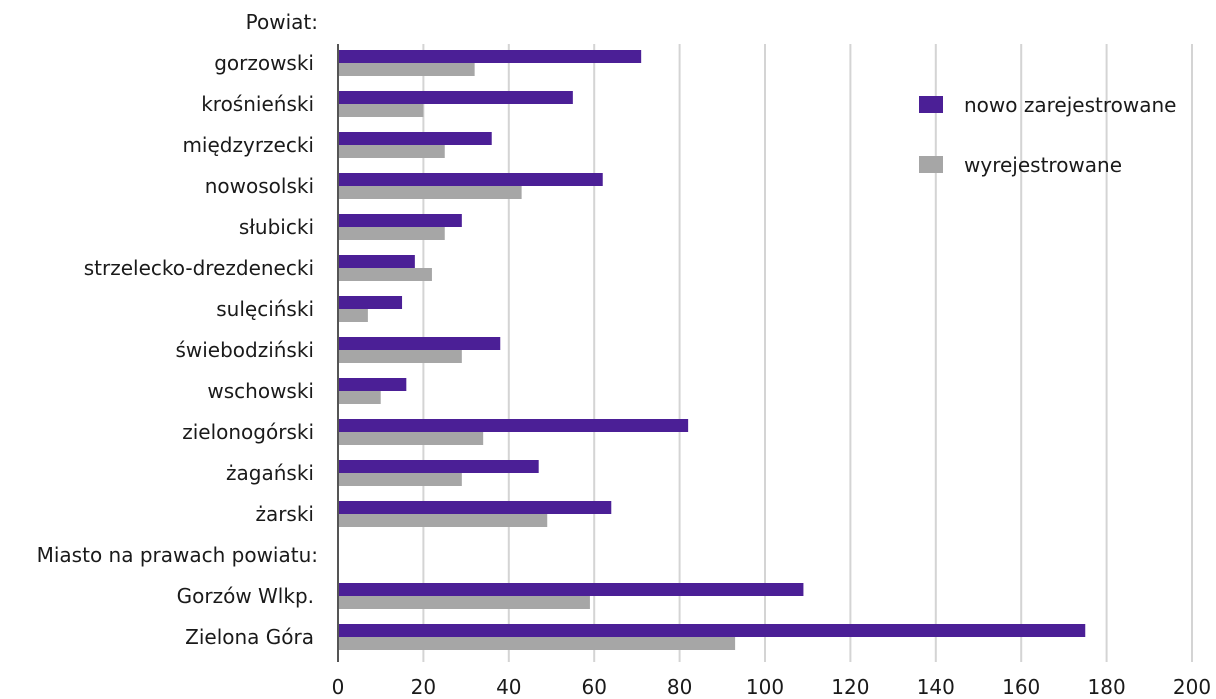 This screenshot has width=1216, height=699. I want to click on bar-nowo-zarejestrowane-krosnienski, so click(455, 97).